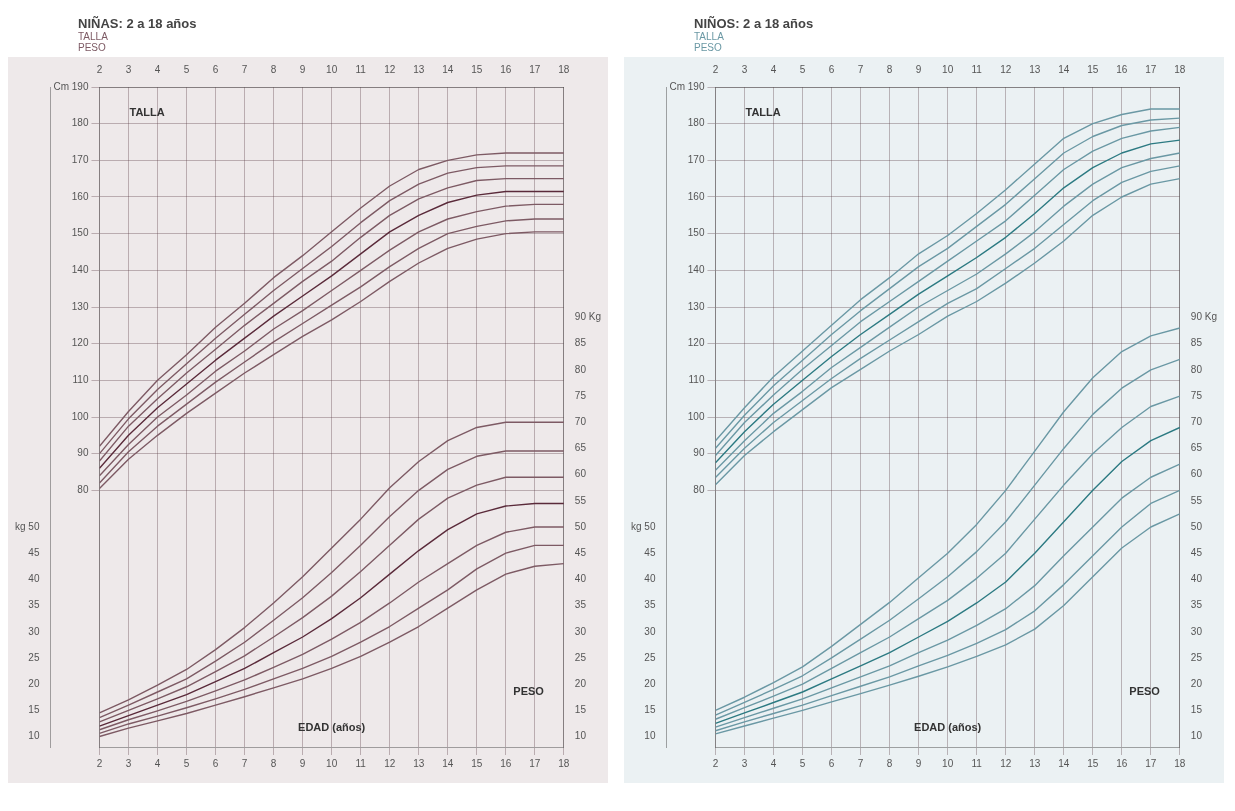 The height and width of the screenshot is (811, 1235). I want to click on y-tick-label: 180, so click(696, 123).